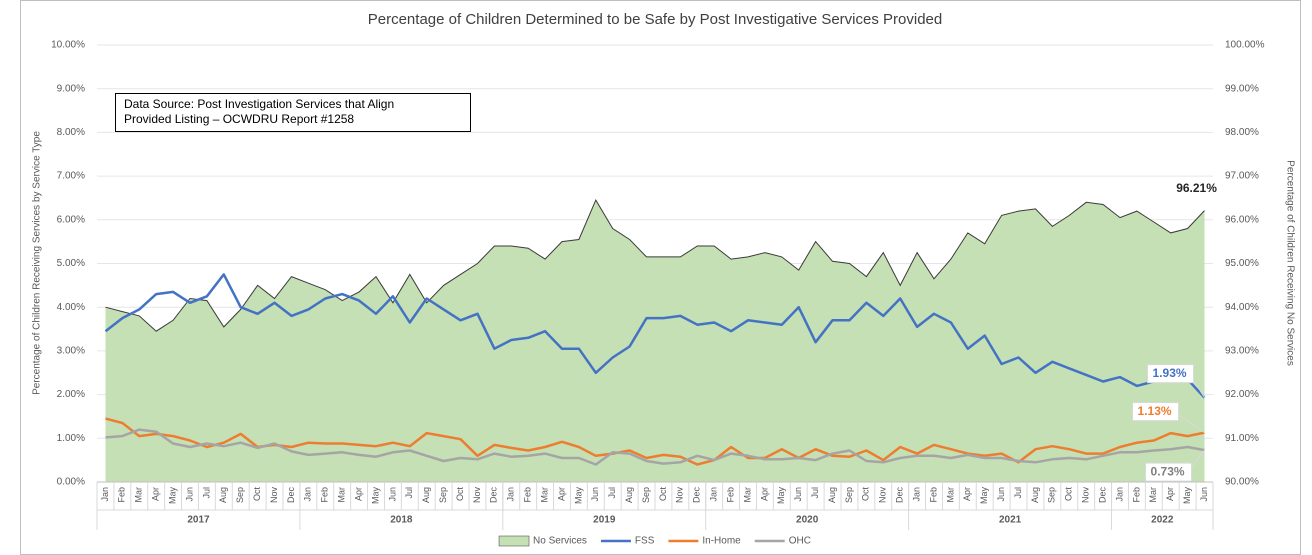 The height and width of the screenshot is (555, 1312). I want to click on y-tick-label: 9.00%, so click(71, 88).